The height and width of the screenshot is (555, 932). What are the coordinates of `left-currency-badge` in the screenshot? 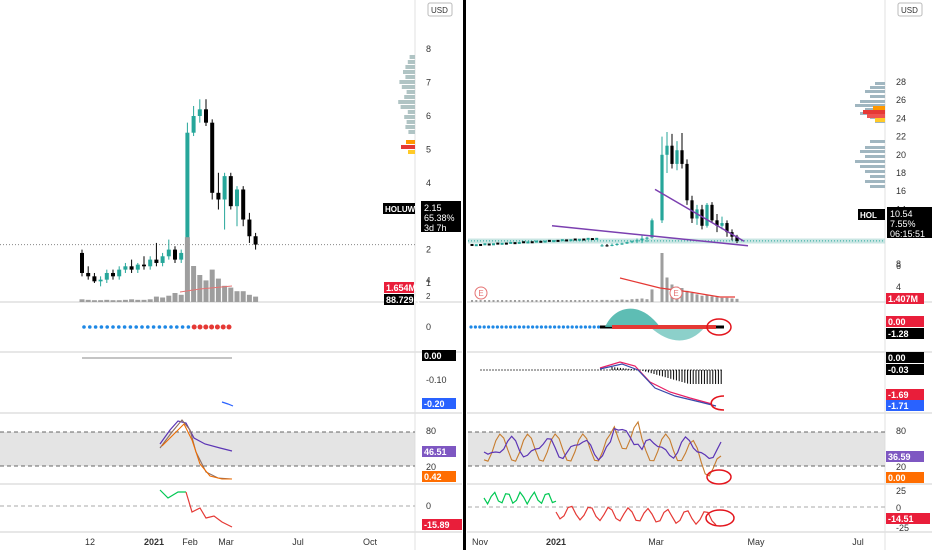 It's located at (440, 9).